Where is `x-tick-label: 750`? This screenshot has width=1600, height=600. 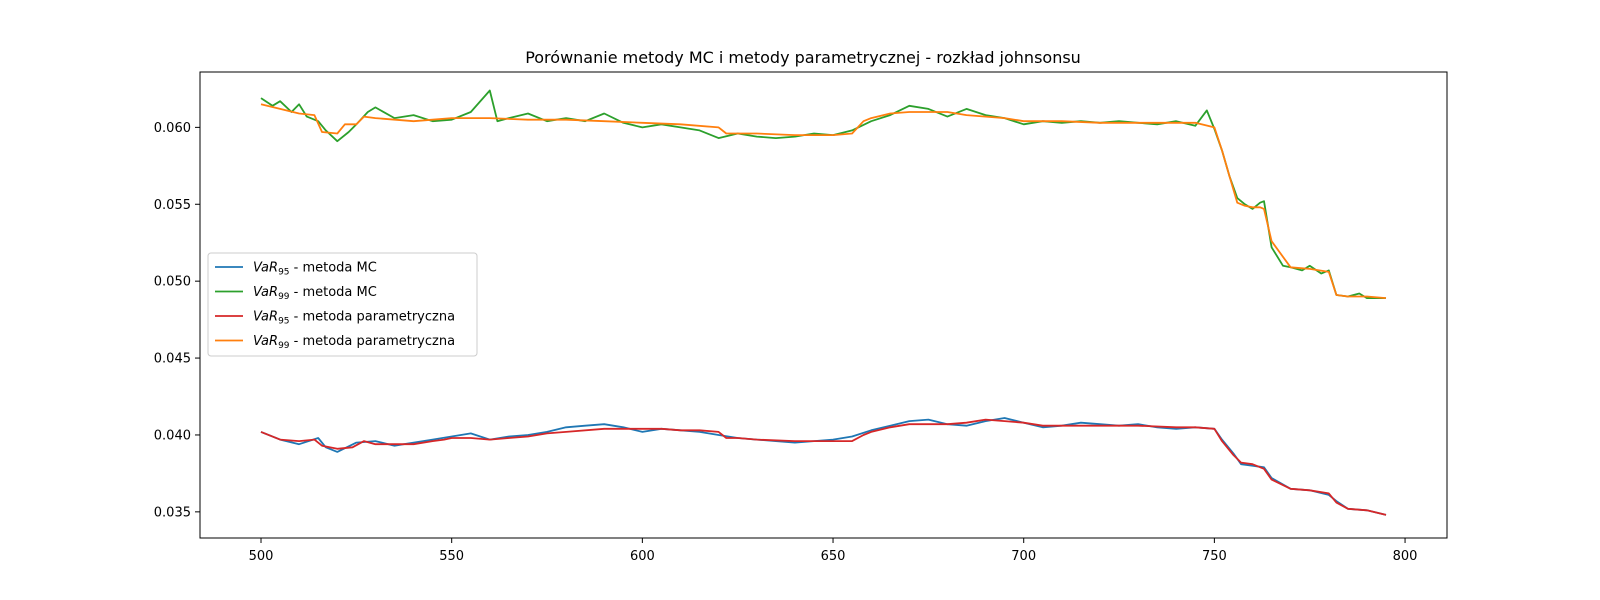 x-tick-label: 750 is located at coordinates (1214, 556).